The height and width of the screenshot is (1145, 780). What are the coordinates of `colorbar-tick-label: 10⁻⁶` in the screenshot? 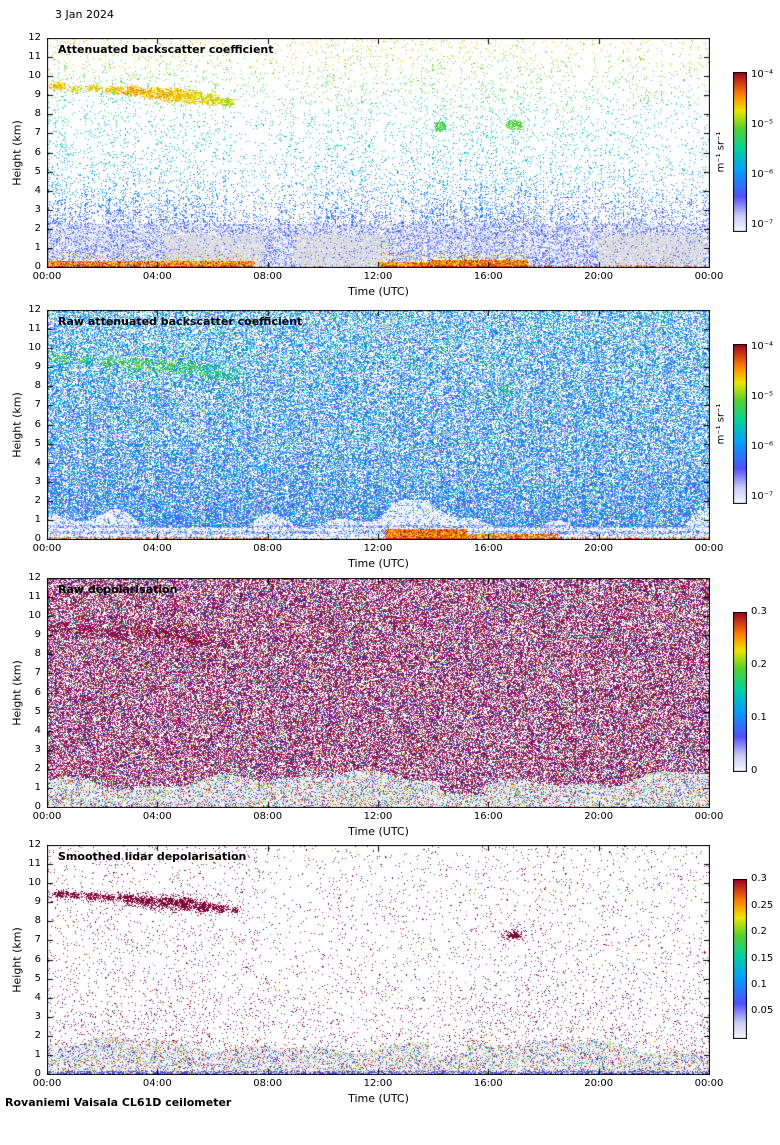 It's located at (762, 447).